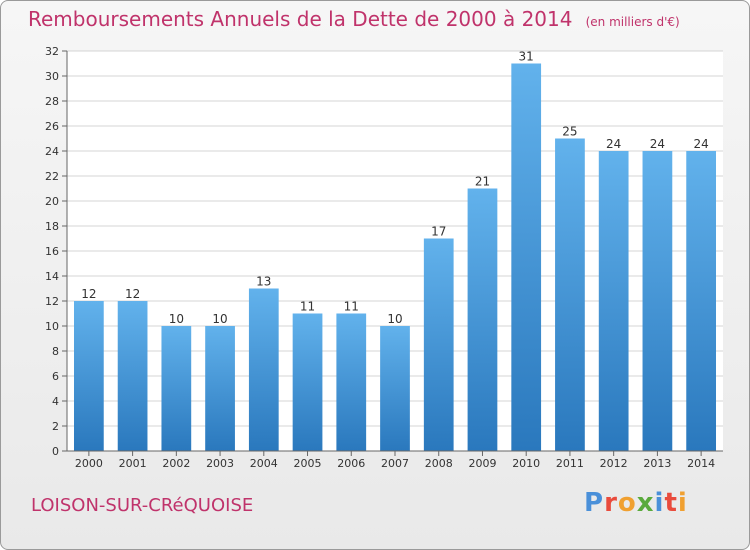  What do you see at coordinates (307, 307) in the screenshot?
I see `data-label-2005: 11` at bounding box center [307, 307].